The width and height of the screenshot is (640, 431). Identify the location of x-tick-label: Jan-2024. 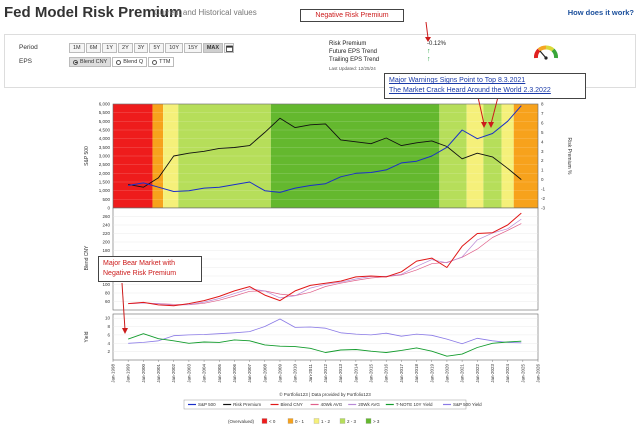
(507, 373).